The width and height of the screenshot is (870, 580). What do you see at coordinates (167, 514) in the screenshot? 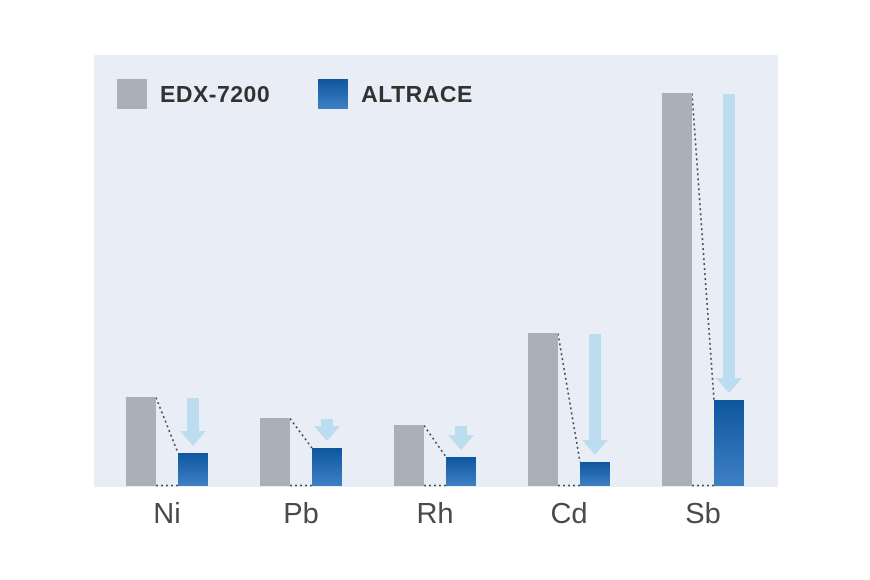
I see `category-label-Ni: Ni` at bounding box center [167, 514].